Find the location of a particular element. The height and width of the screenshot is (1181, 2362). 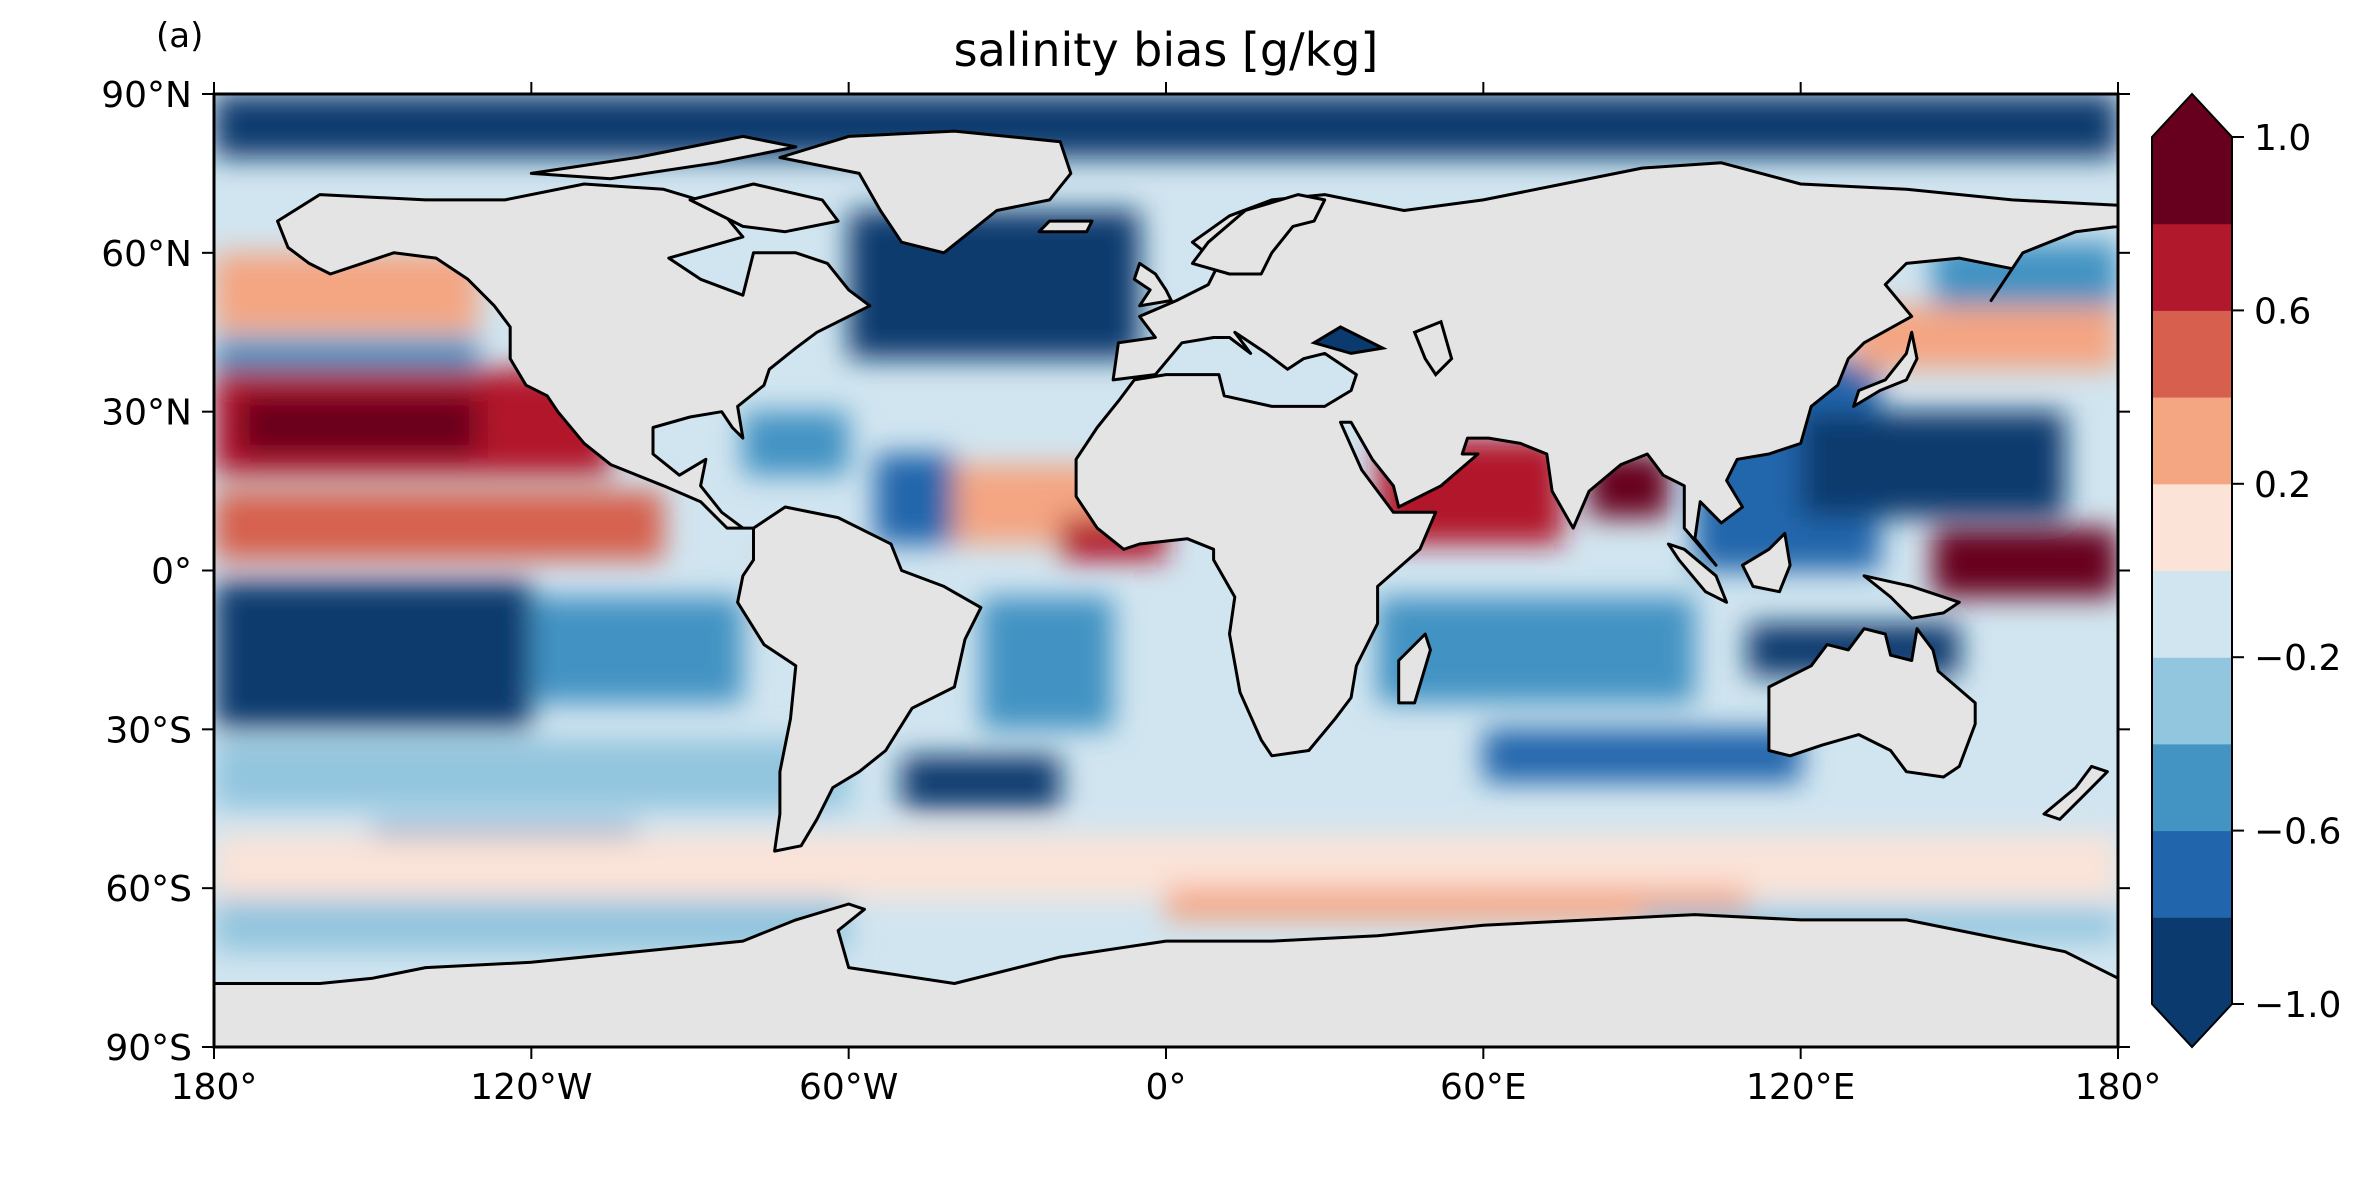

colorbar-tick-label: −0.6 is located at coordinates (2297, 832).